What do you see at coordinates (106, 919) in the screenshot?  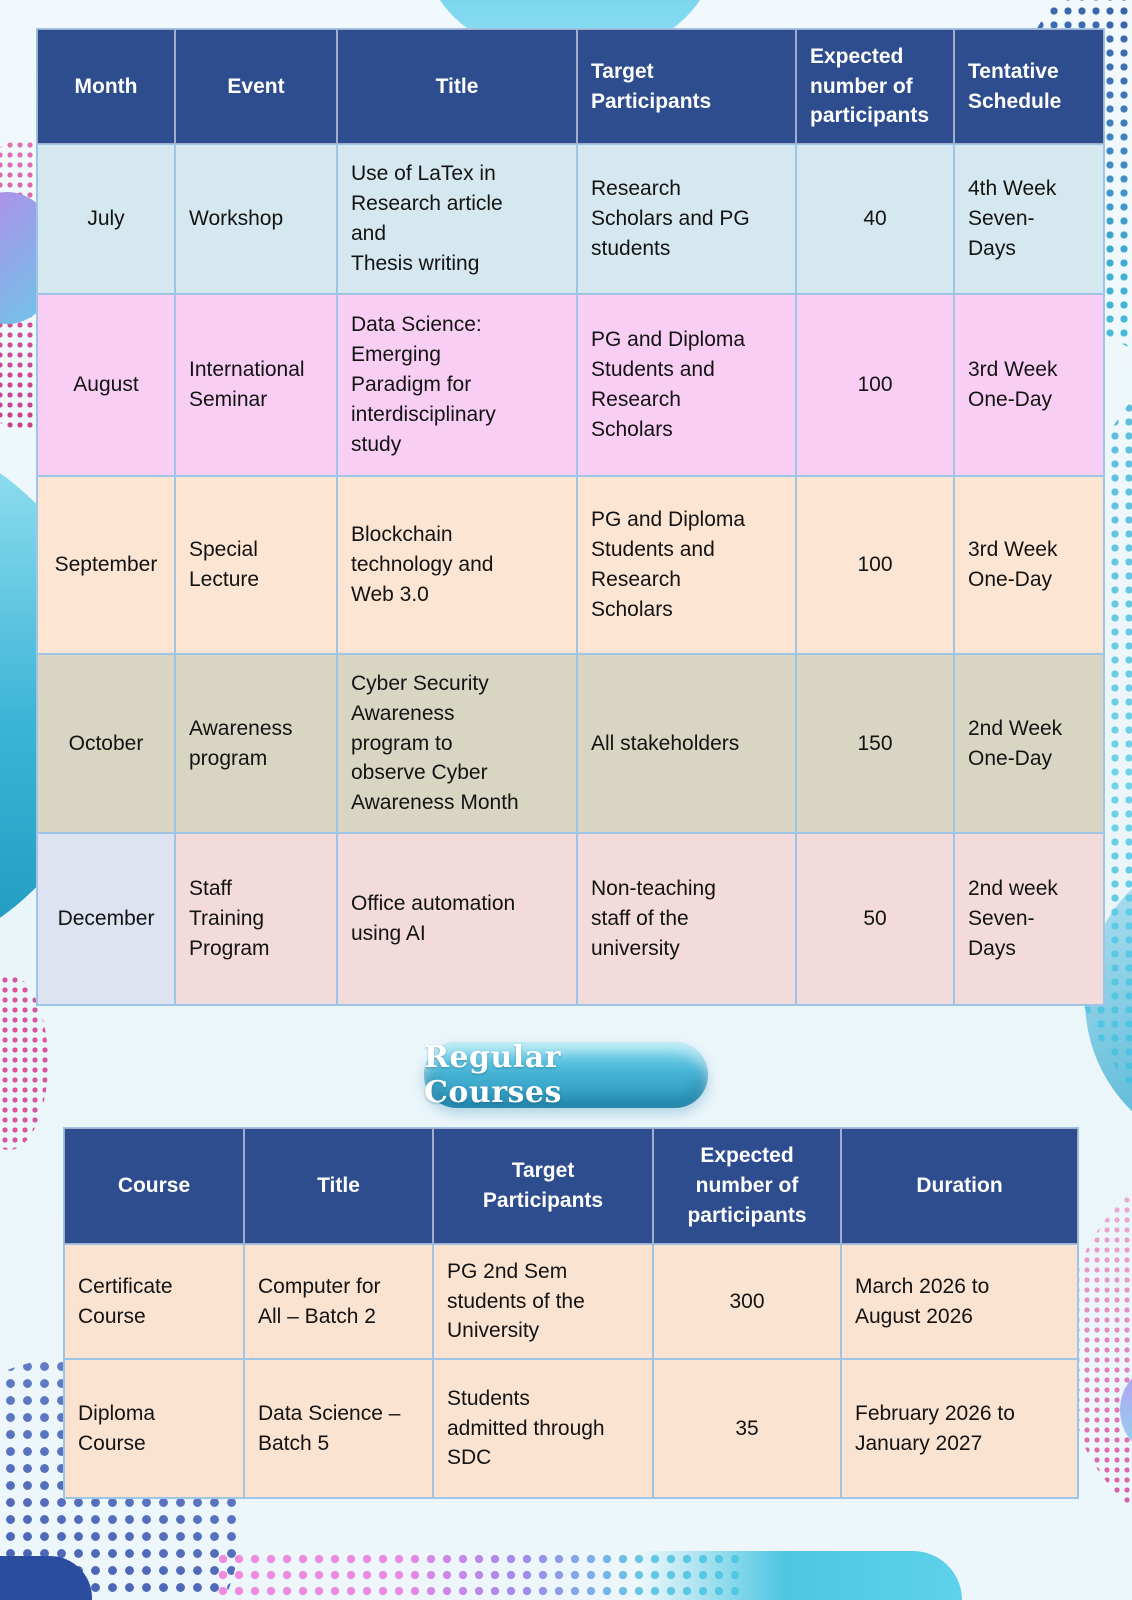 I see `table-cell: December` at bounding box center [106, 919].